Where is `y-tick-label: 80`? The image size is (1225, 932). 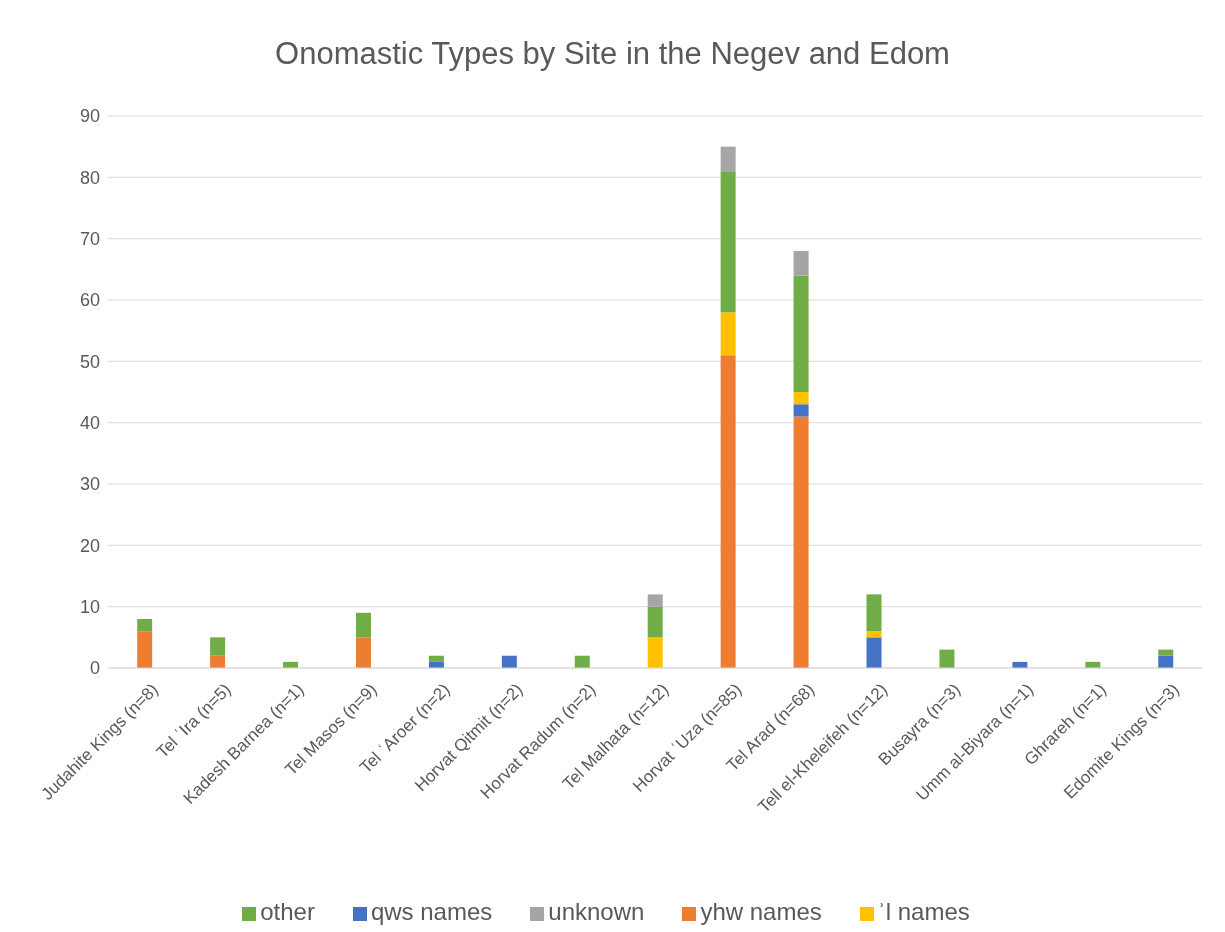 y-tick-label: 80 is located at coordinates (89, 177).